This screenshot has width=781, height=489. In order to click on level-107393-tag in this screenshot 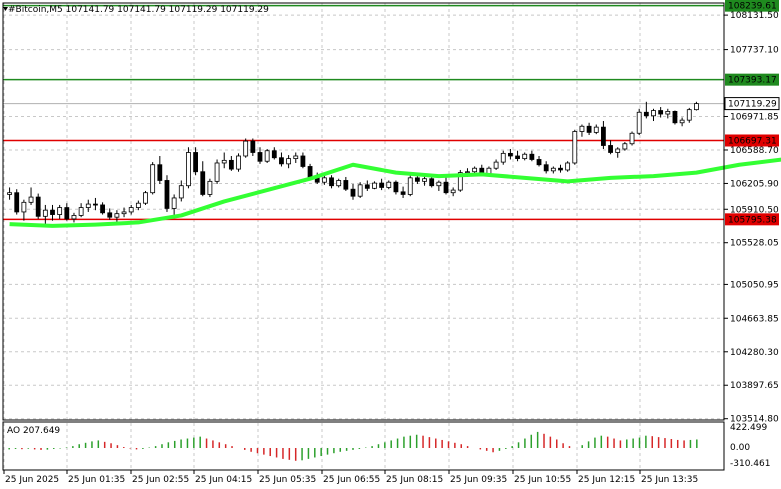, I will do `click(752, 79)`.